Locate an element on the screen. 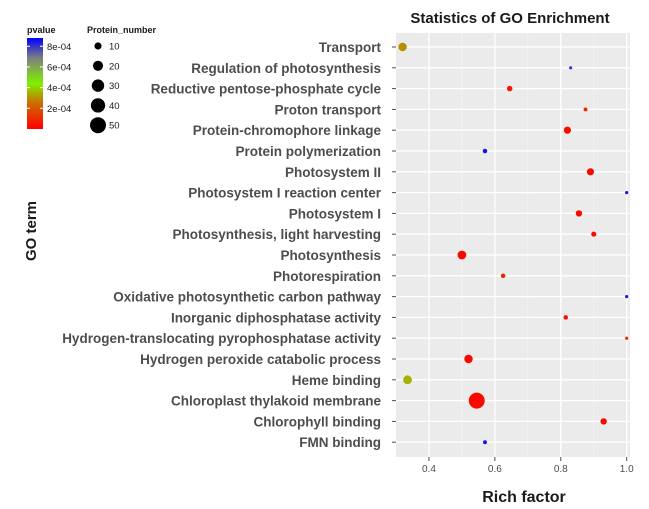 This screenshot has width=649, height=509. y-category-label: Reductive pentose-phosphate cycle is located at coordinates (266, 89).